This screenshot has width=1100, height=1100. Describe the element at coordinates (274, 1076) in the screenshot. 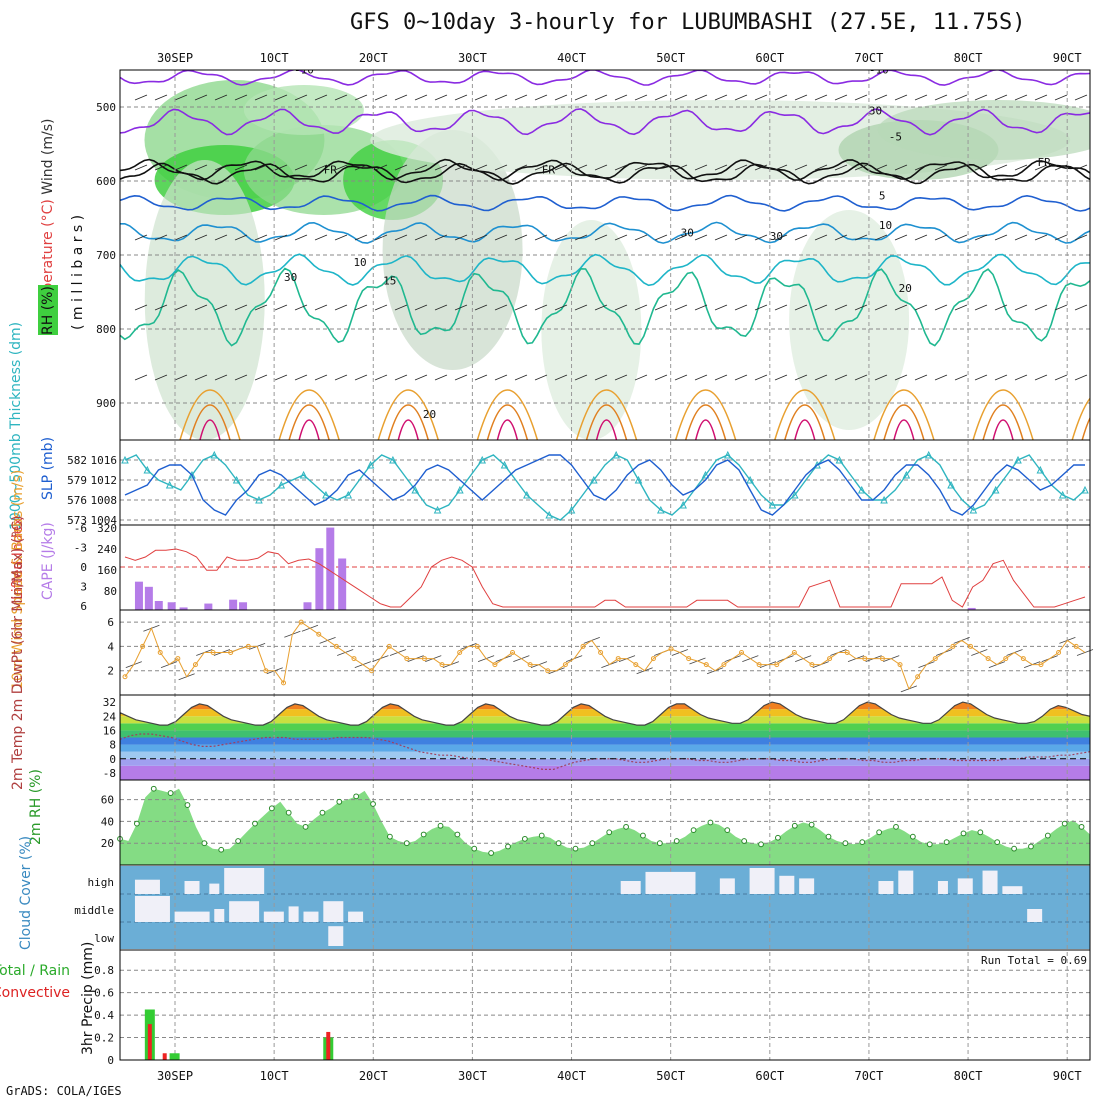

I see `date-label-bottom: 10CT` at that location.